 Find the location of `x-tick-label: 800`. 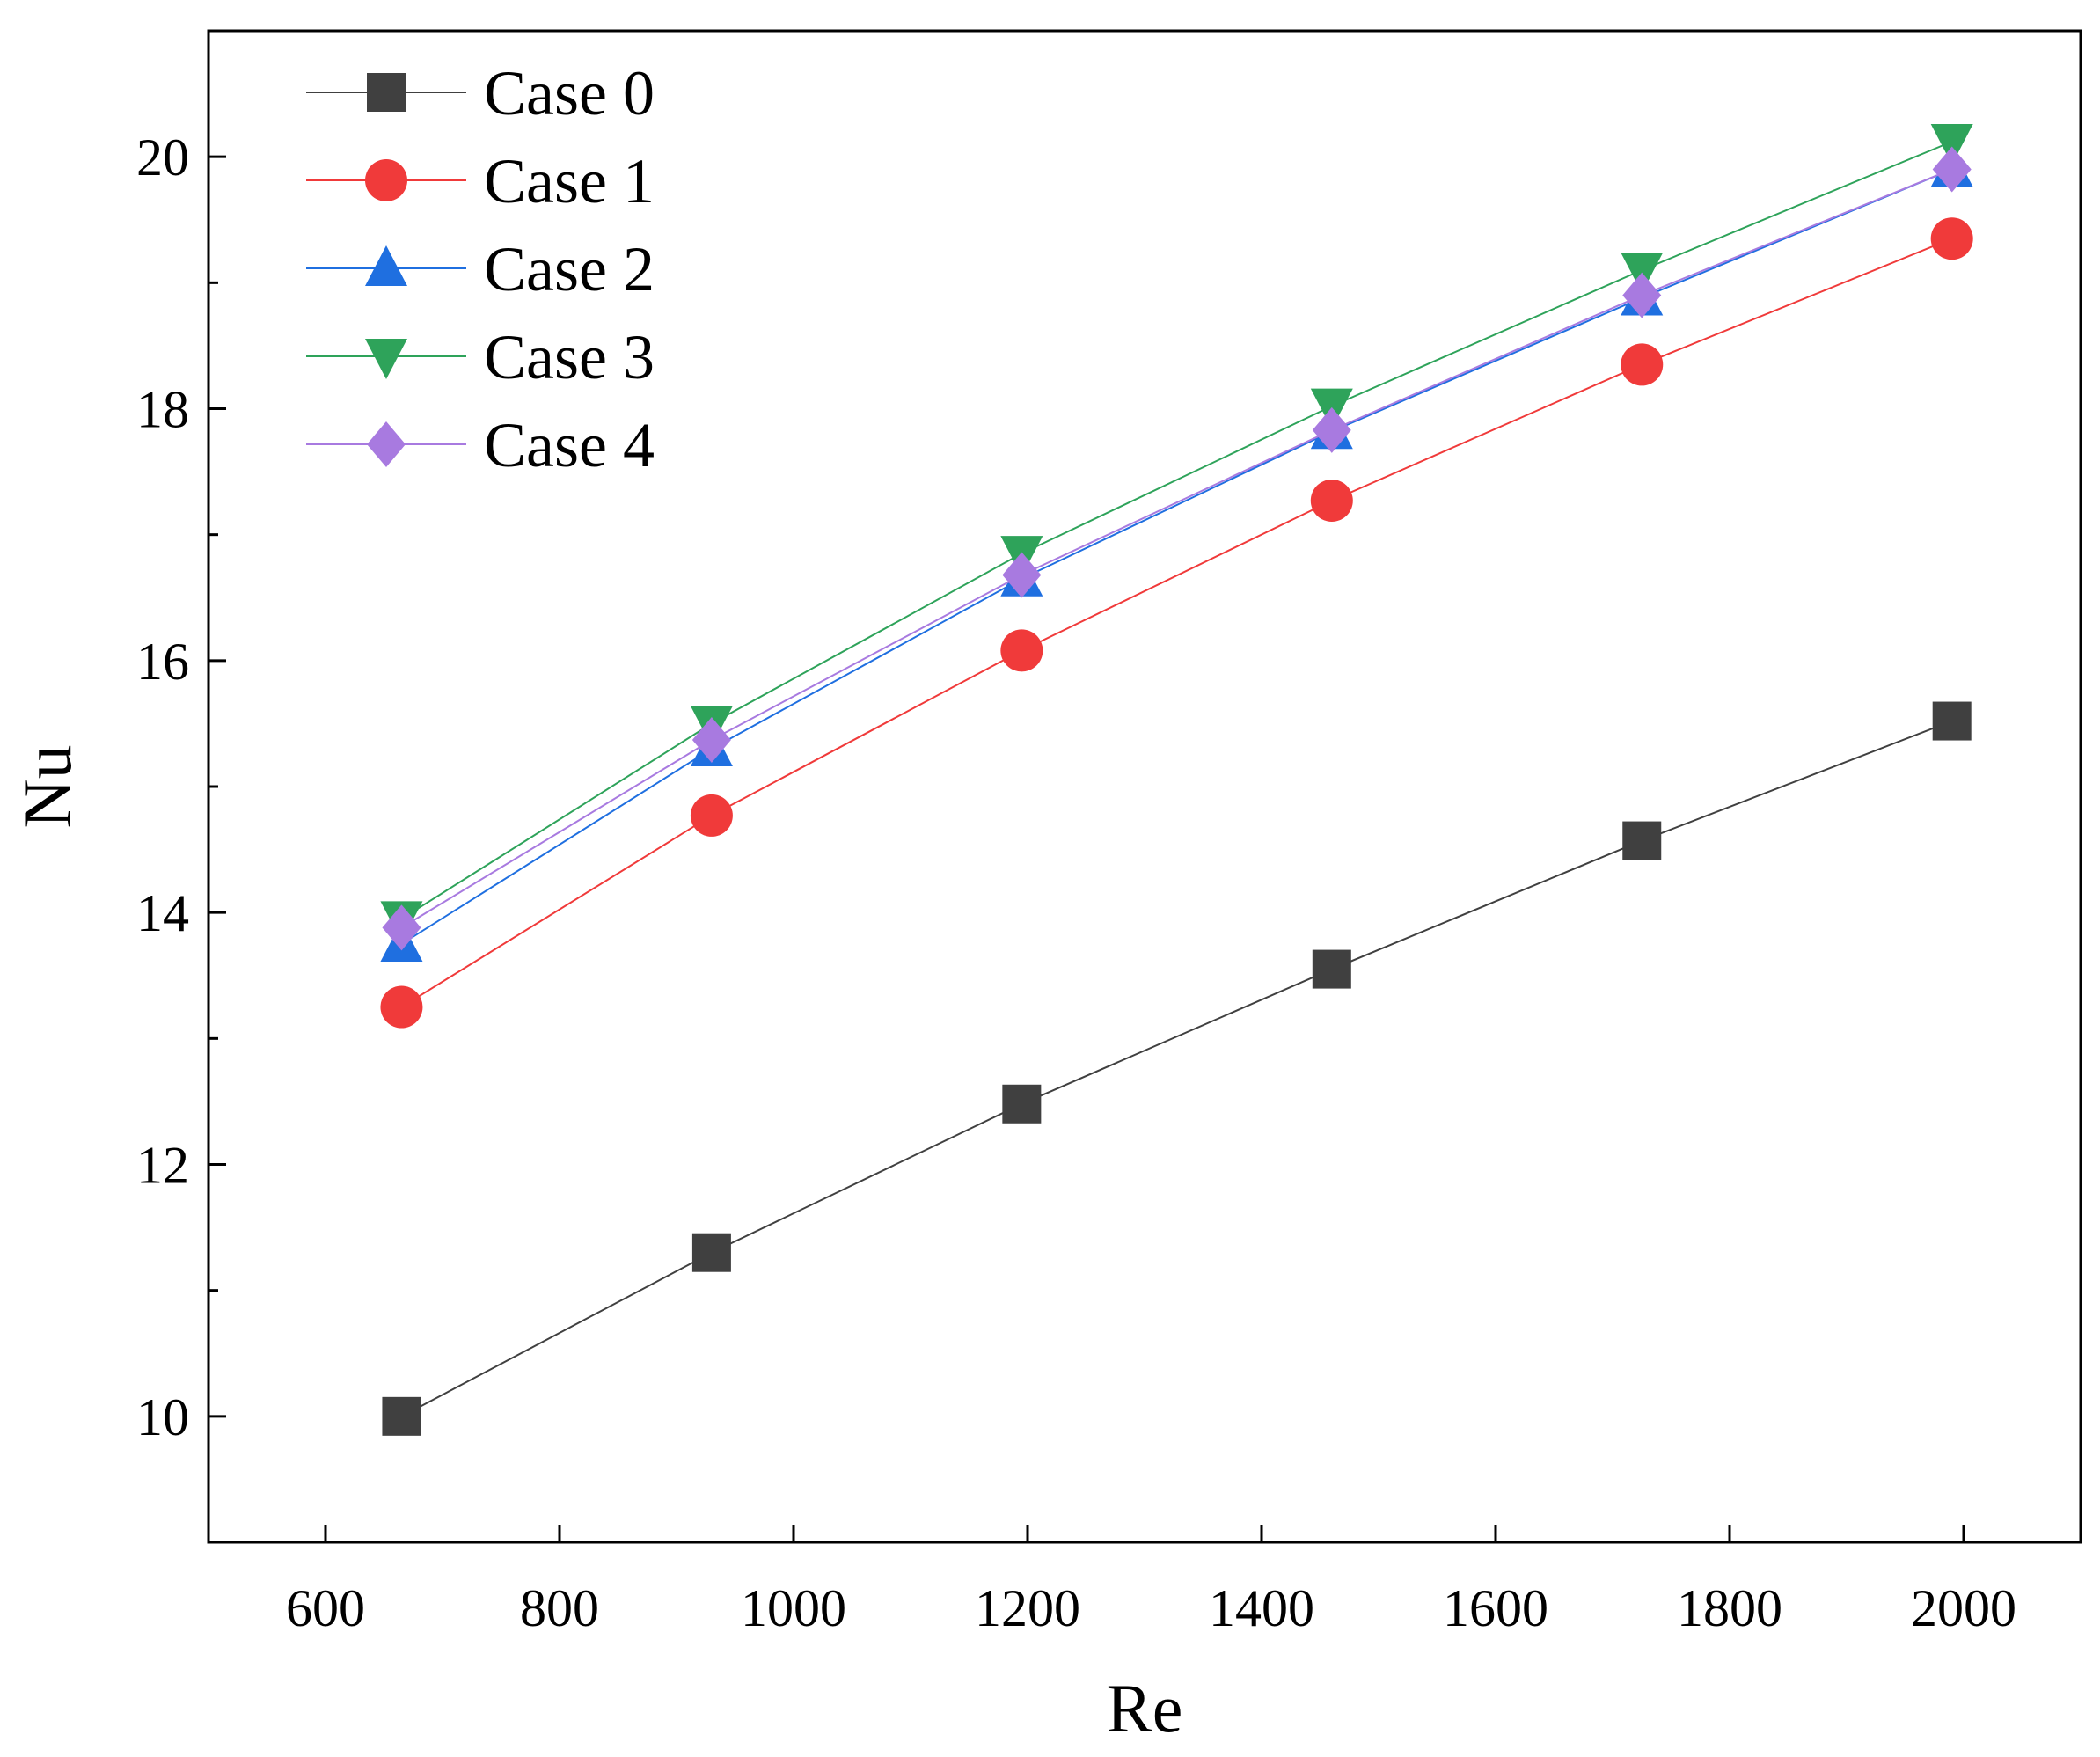

x-tick-label: 800 is located at coordinates (559, 1608).